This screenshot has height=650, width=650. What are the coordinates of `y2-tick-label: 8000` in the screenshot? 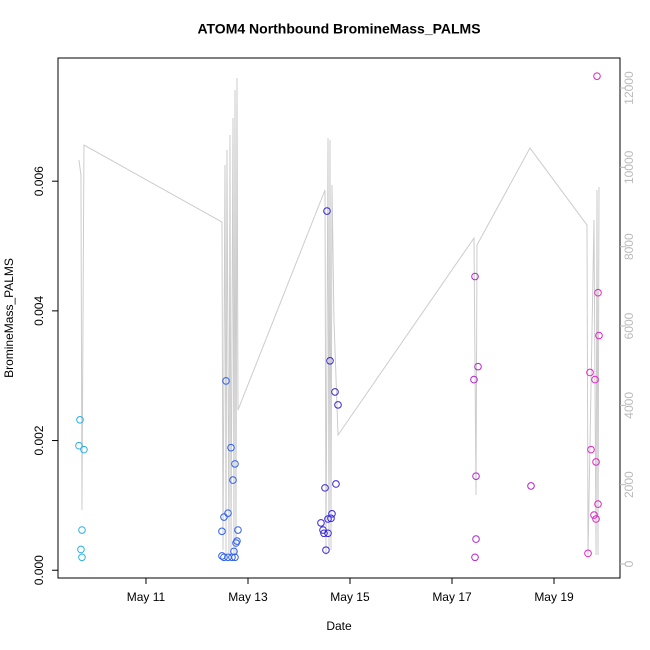 It's located at (629, 246).